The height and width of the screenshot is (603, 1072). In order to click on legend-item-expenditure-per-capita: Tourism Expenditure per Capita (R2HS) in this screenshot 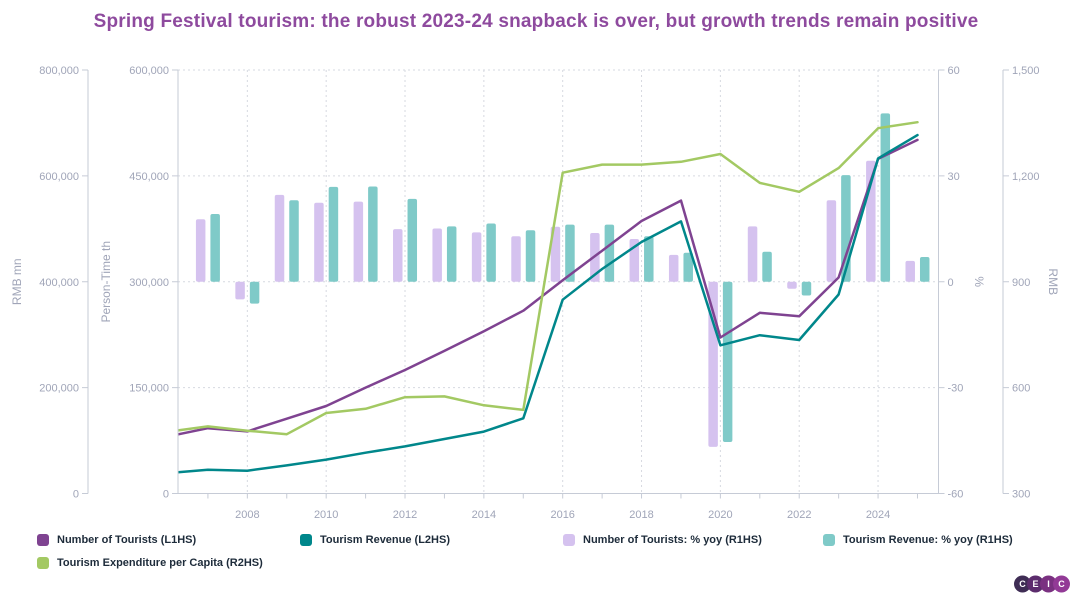, I will do `click(150, 563)`.